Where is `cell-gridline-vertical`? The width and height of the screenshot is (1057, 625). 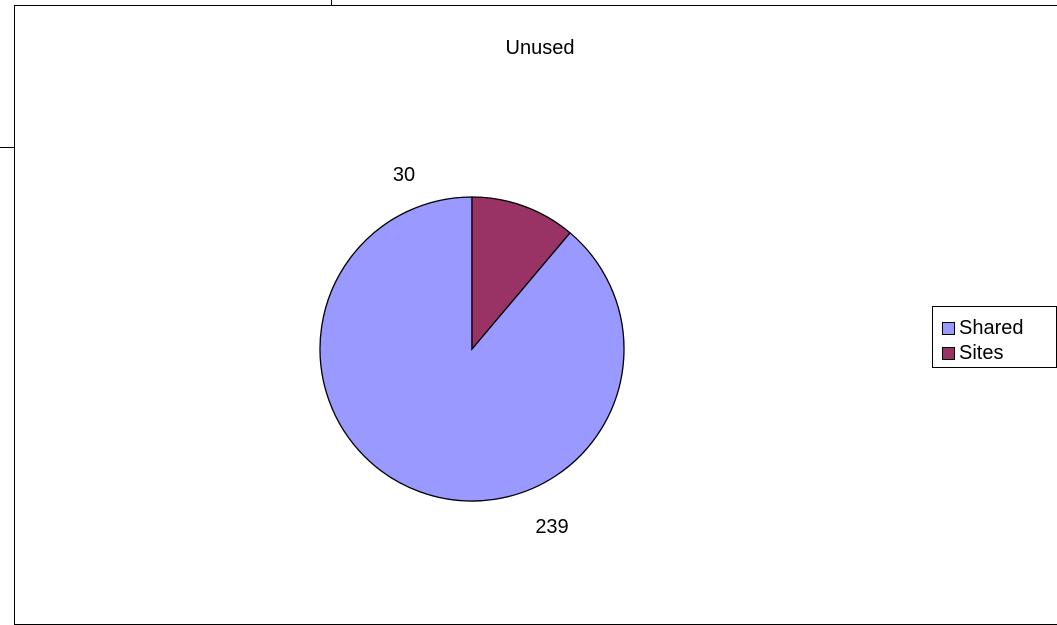
cell-gridline-vertical is located at coordinates (331, 3).